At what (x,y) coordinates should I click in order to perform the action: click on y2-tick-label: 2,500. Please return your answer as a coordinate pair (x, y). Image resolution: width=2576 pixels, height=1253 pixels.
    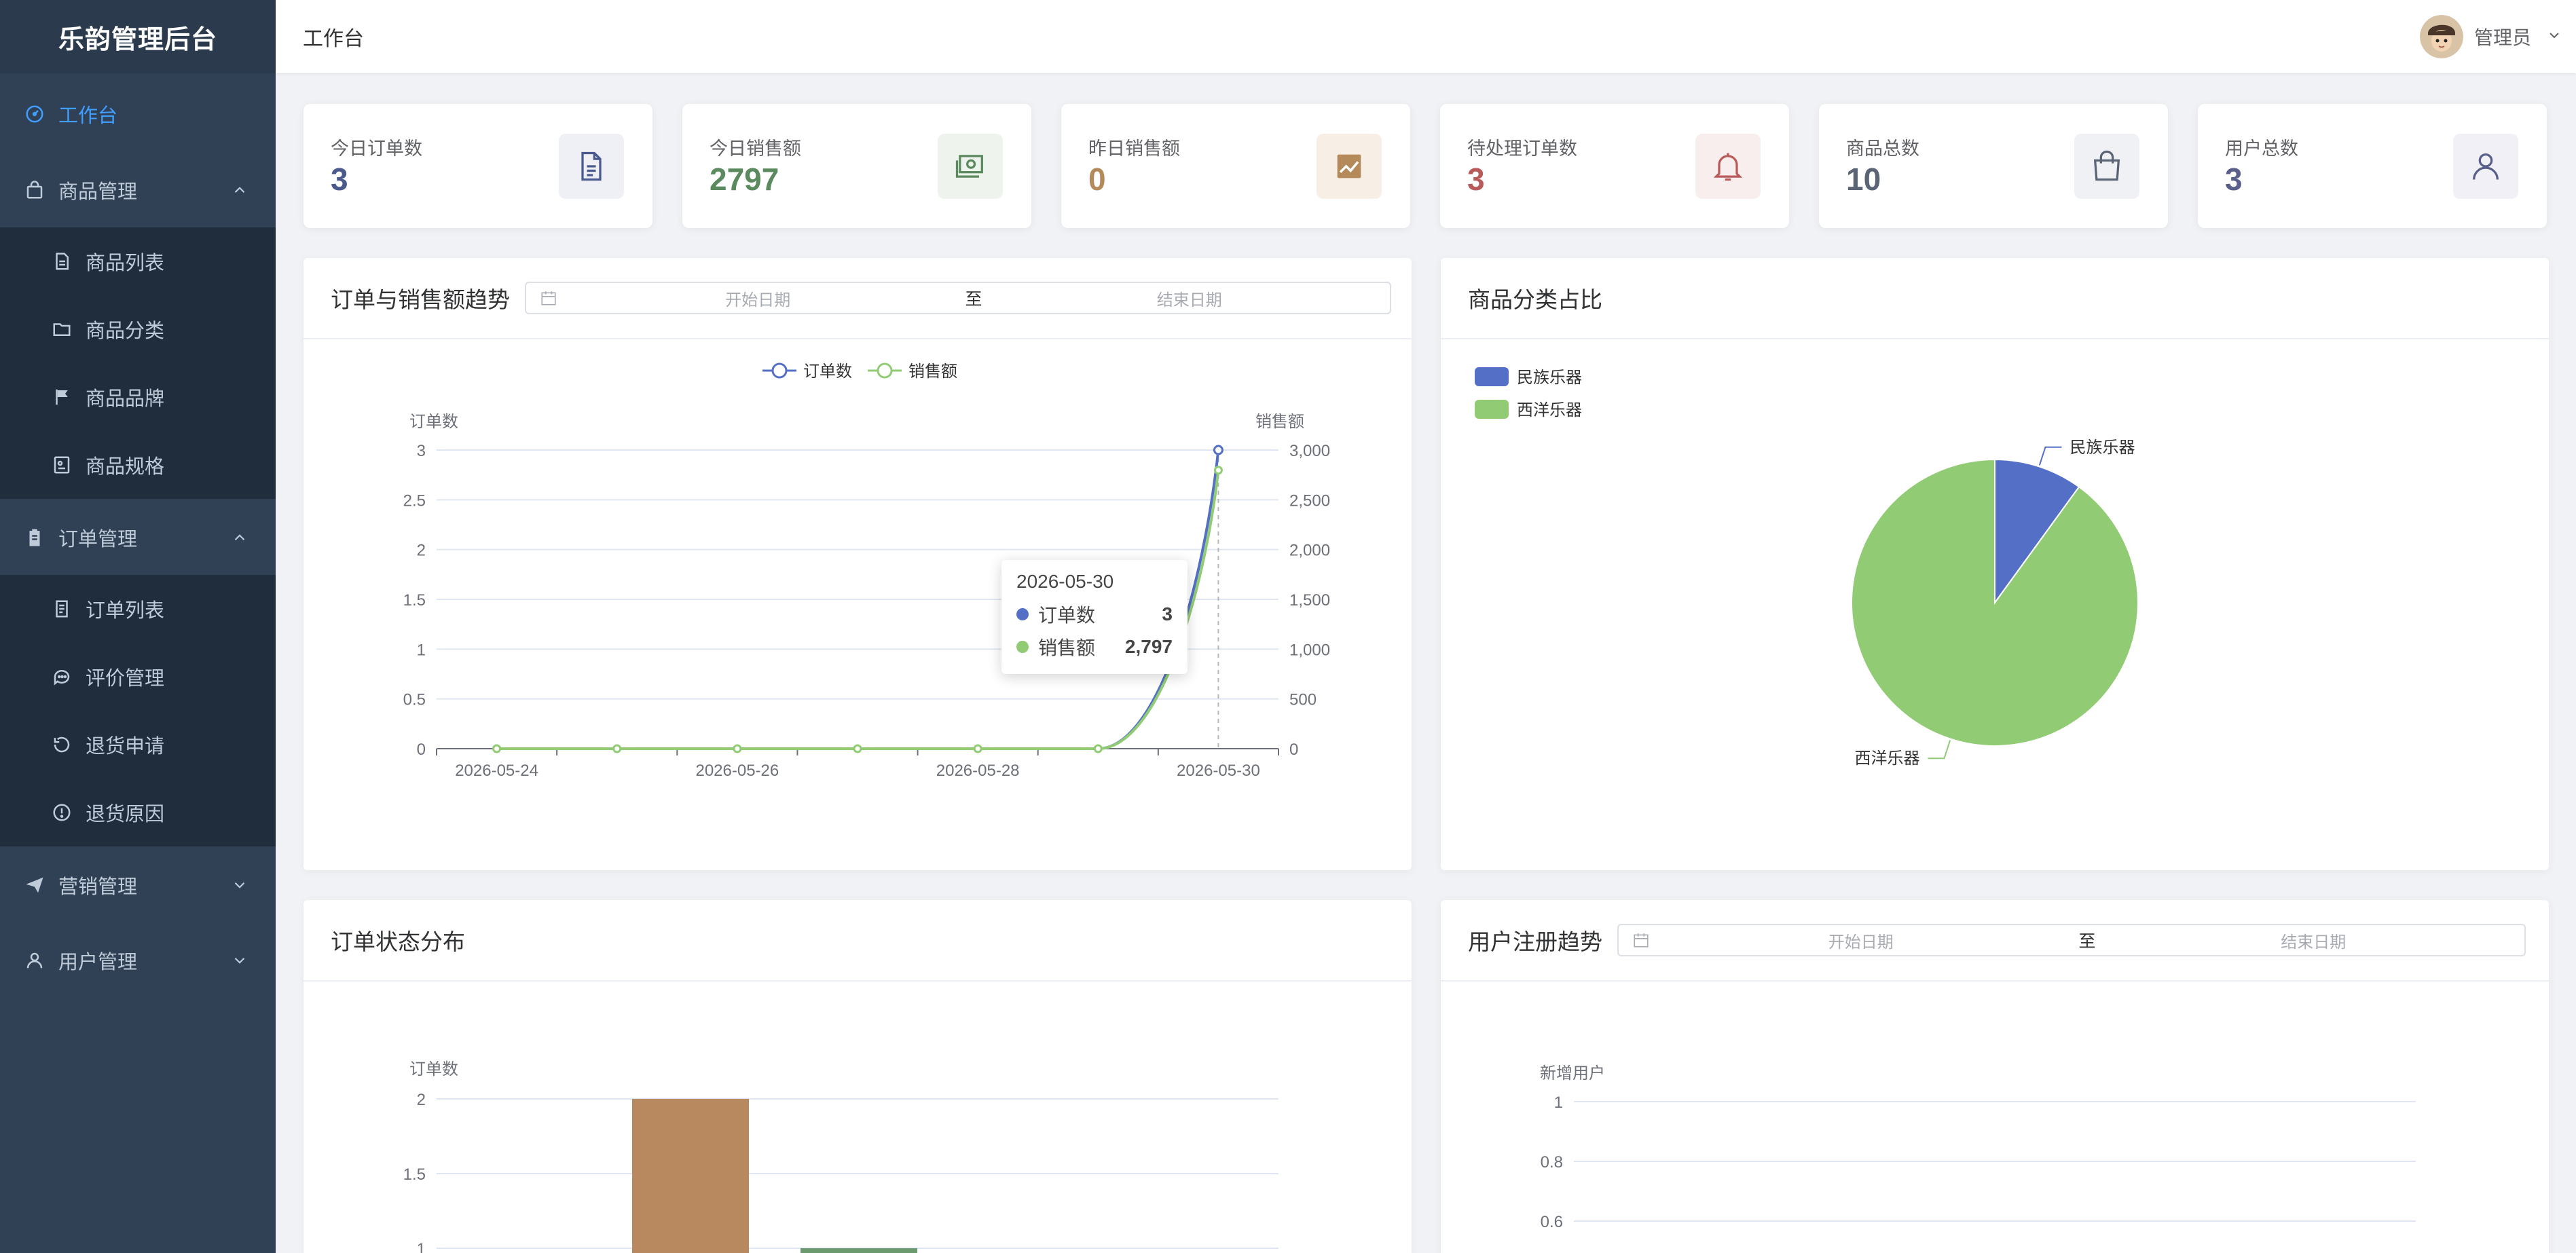
    Looking at the image, I should click on (1309, 500).